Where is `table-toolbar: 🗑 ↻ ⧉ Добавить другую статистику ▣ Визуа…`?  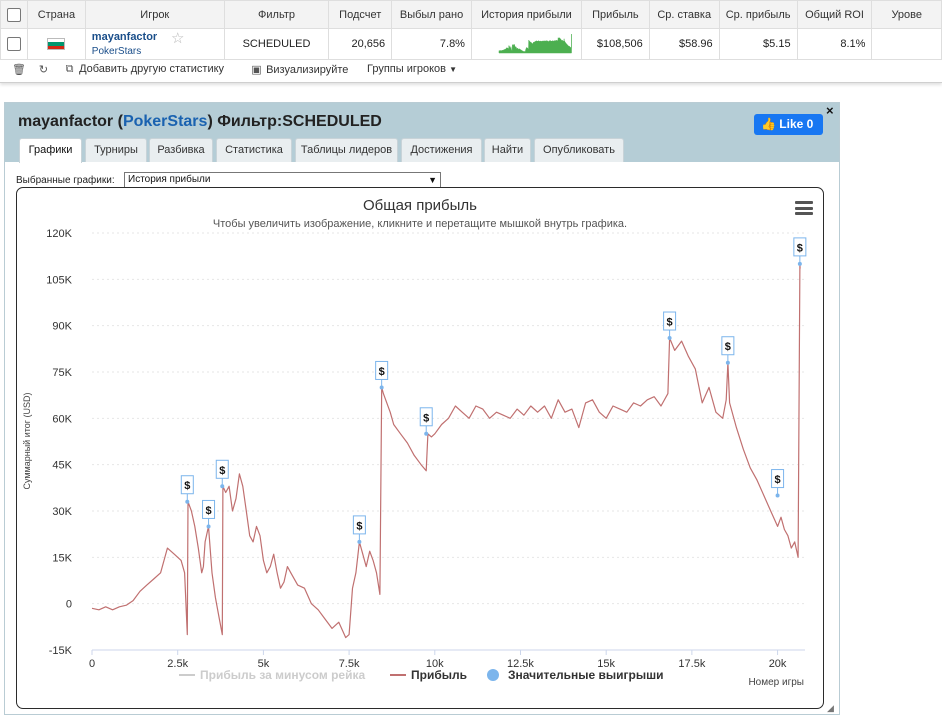 table-toolbar: 🗑 ↻ ⧉ Добавить другую статистику ▣ Визуа… is located at coordinates (471, 70).